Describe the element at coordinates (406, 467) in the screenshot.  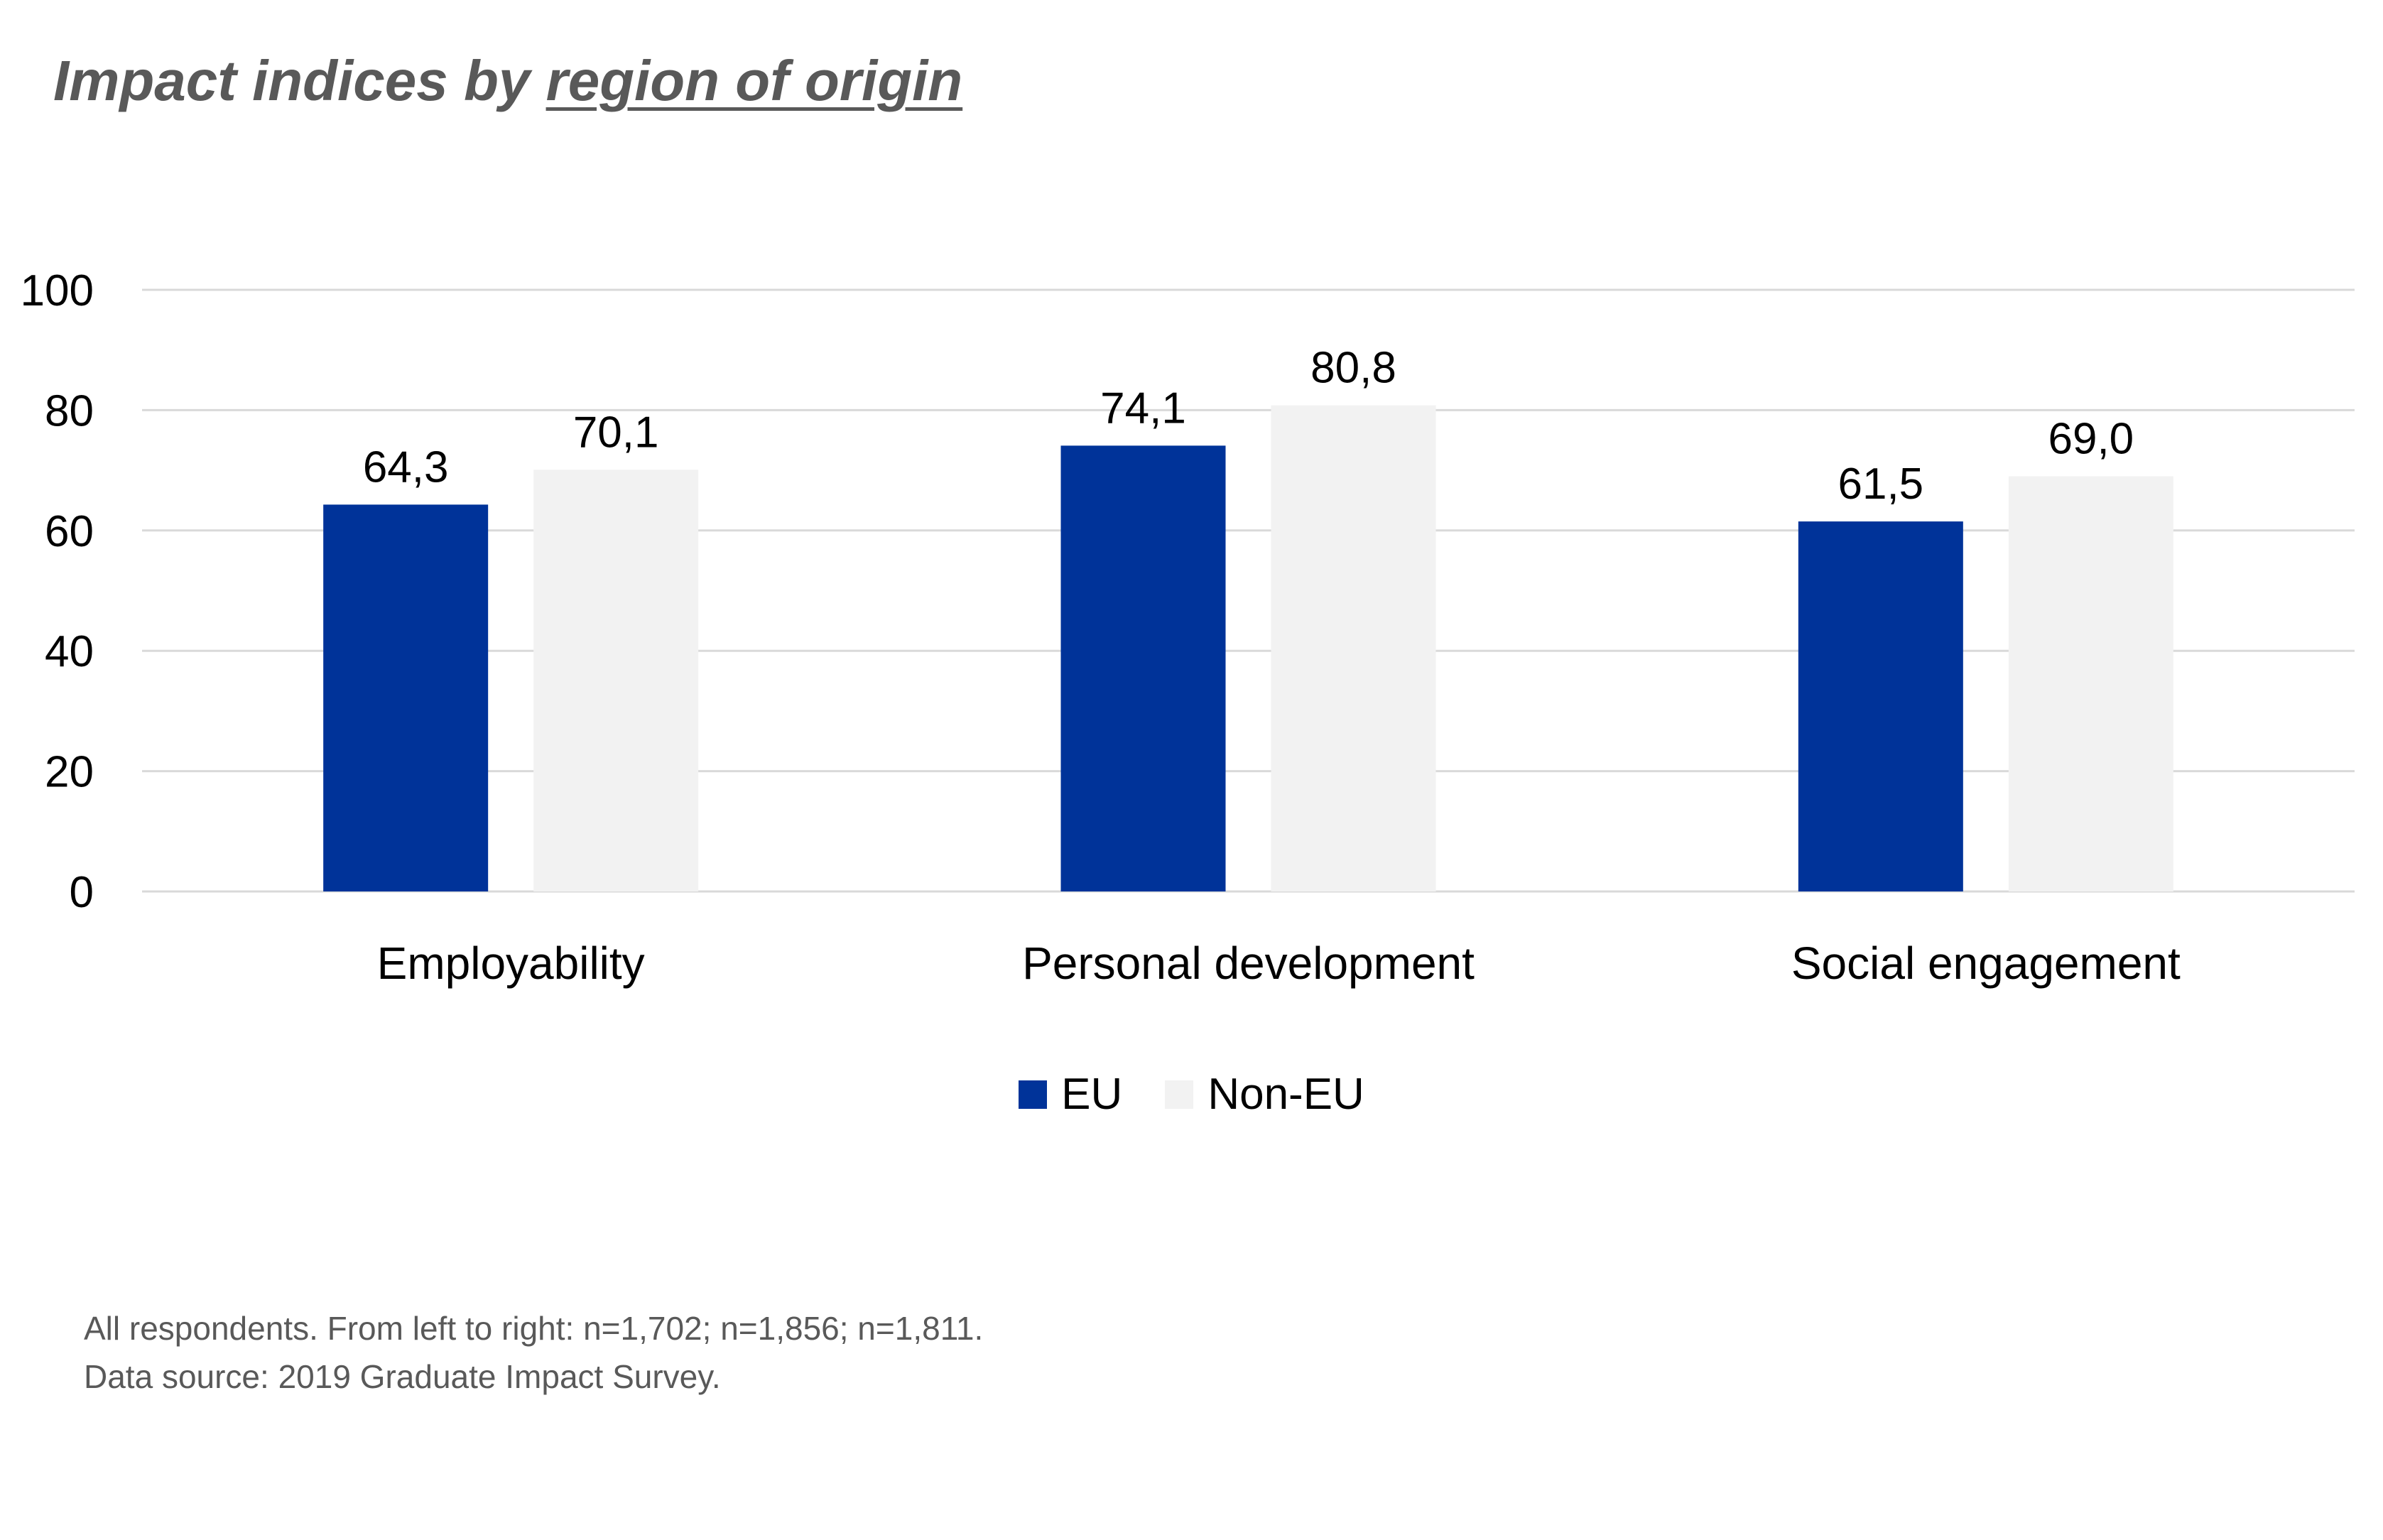
I see `data-label-eu-0: 64,3` at that location.